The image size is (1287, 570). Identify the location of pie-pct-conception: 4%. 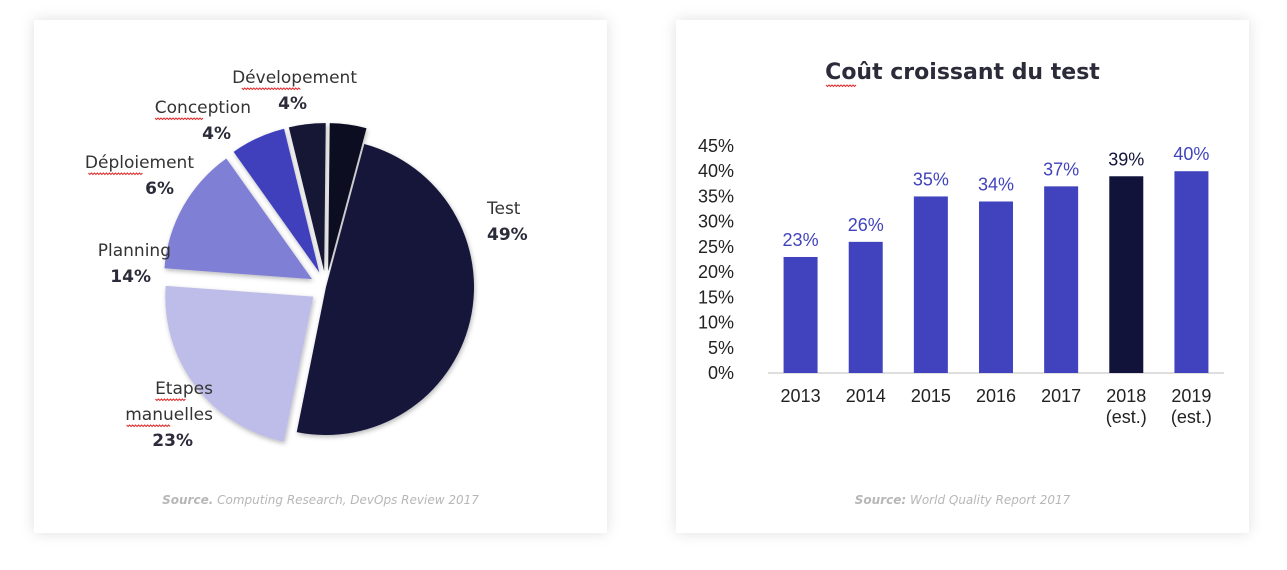
(216, 134).